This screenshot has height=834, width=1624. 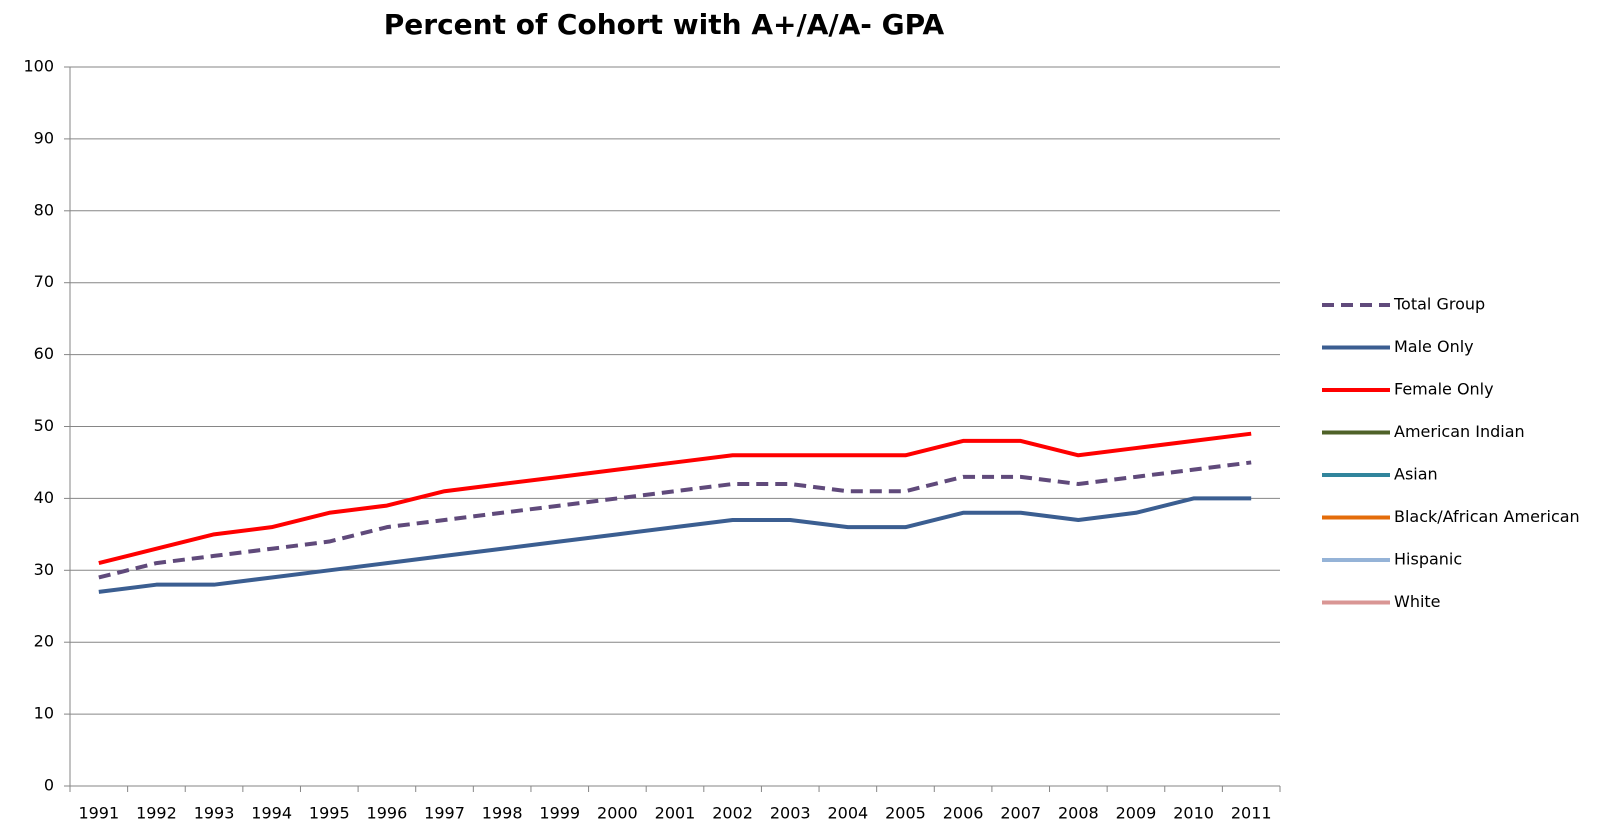 I want to click on legend-label: Male Only, so click(x=1434, y=346).